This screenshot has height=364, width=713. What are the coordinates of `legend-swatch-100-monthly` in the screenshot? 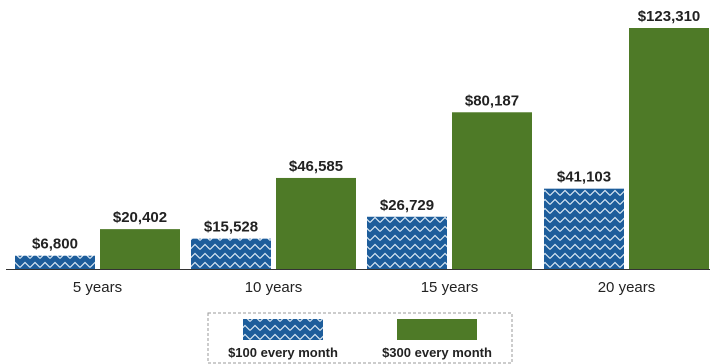 It's located at (283, 329).